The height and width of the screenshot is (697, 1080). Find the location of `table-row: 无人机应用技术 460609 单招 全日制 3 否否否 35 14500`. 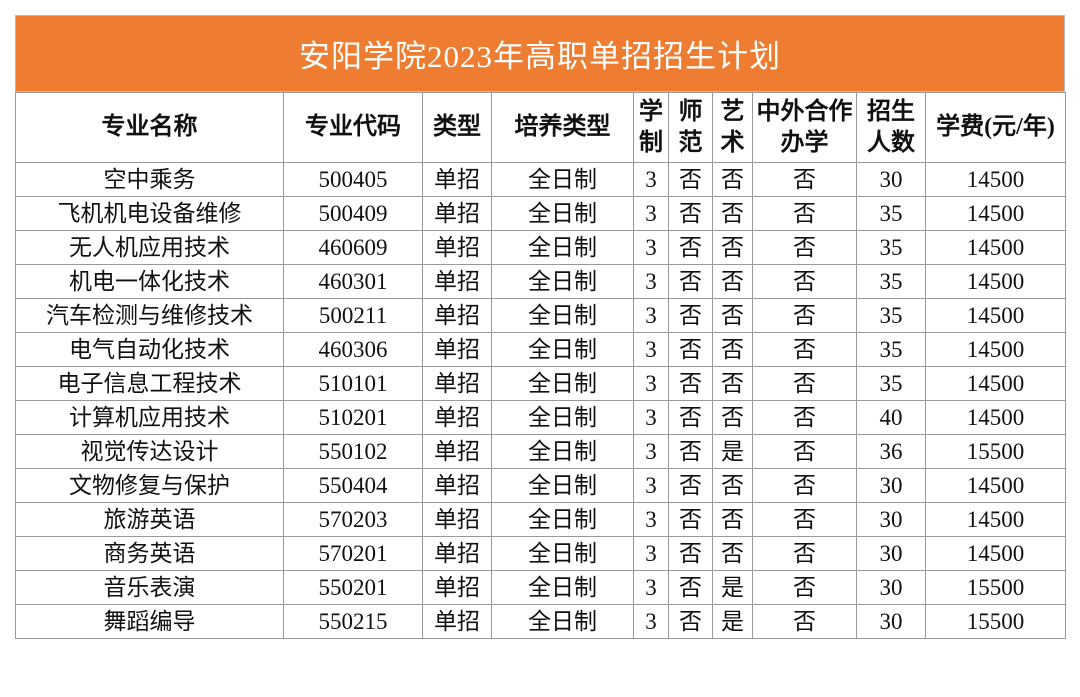

table-row: 无人机应用技术 460609 单招 全日制 3 否否否 35 14500 is located at coordinates (540, 247).